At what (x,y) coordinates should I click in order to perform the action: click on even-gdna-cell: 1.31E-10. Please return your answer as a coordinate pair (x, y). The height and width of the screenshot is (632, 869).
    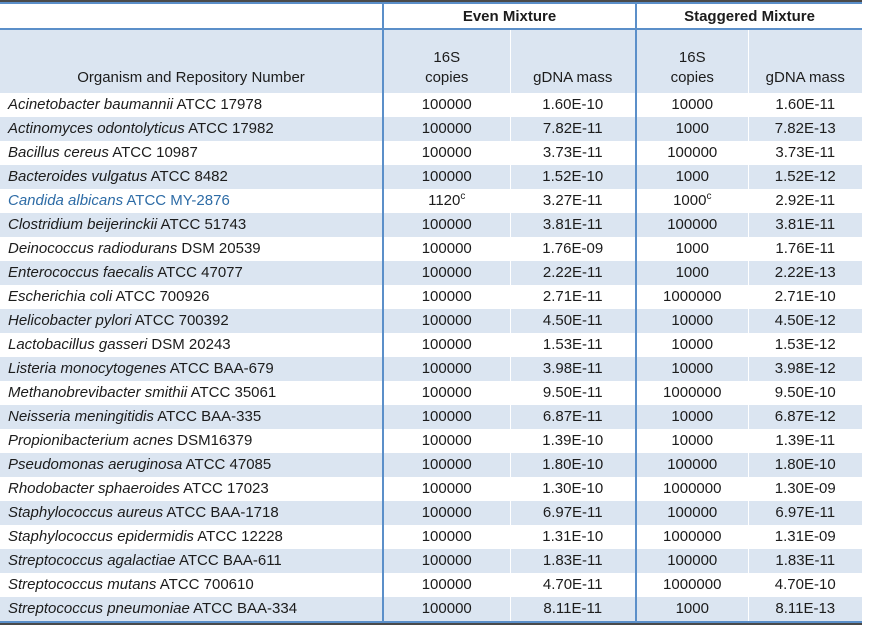
    Looking at the image, I should click on (572, 537).